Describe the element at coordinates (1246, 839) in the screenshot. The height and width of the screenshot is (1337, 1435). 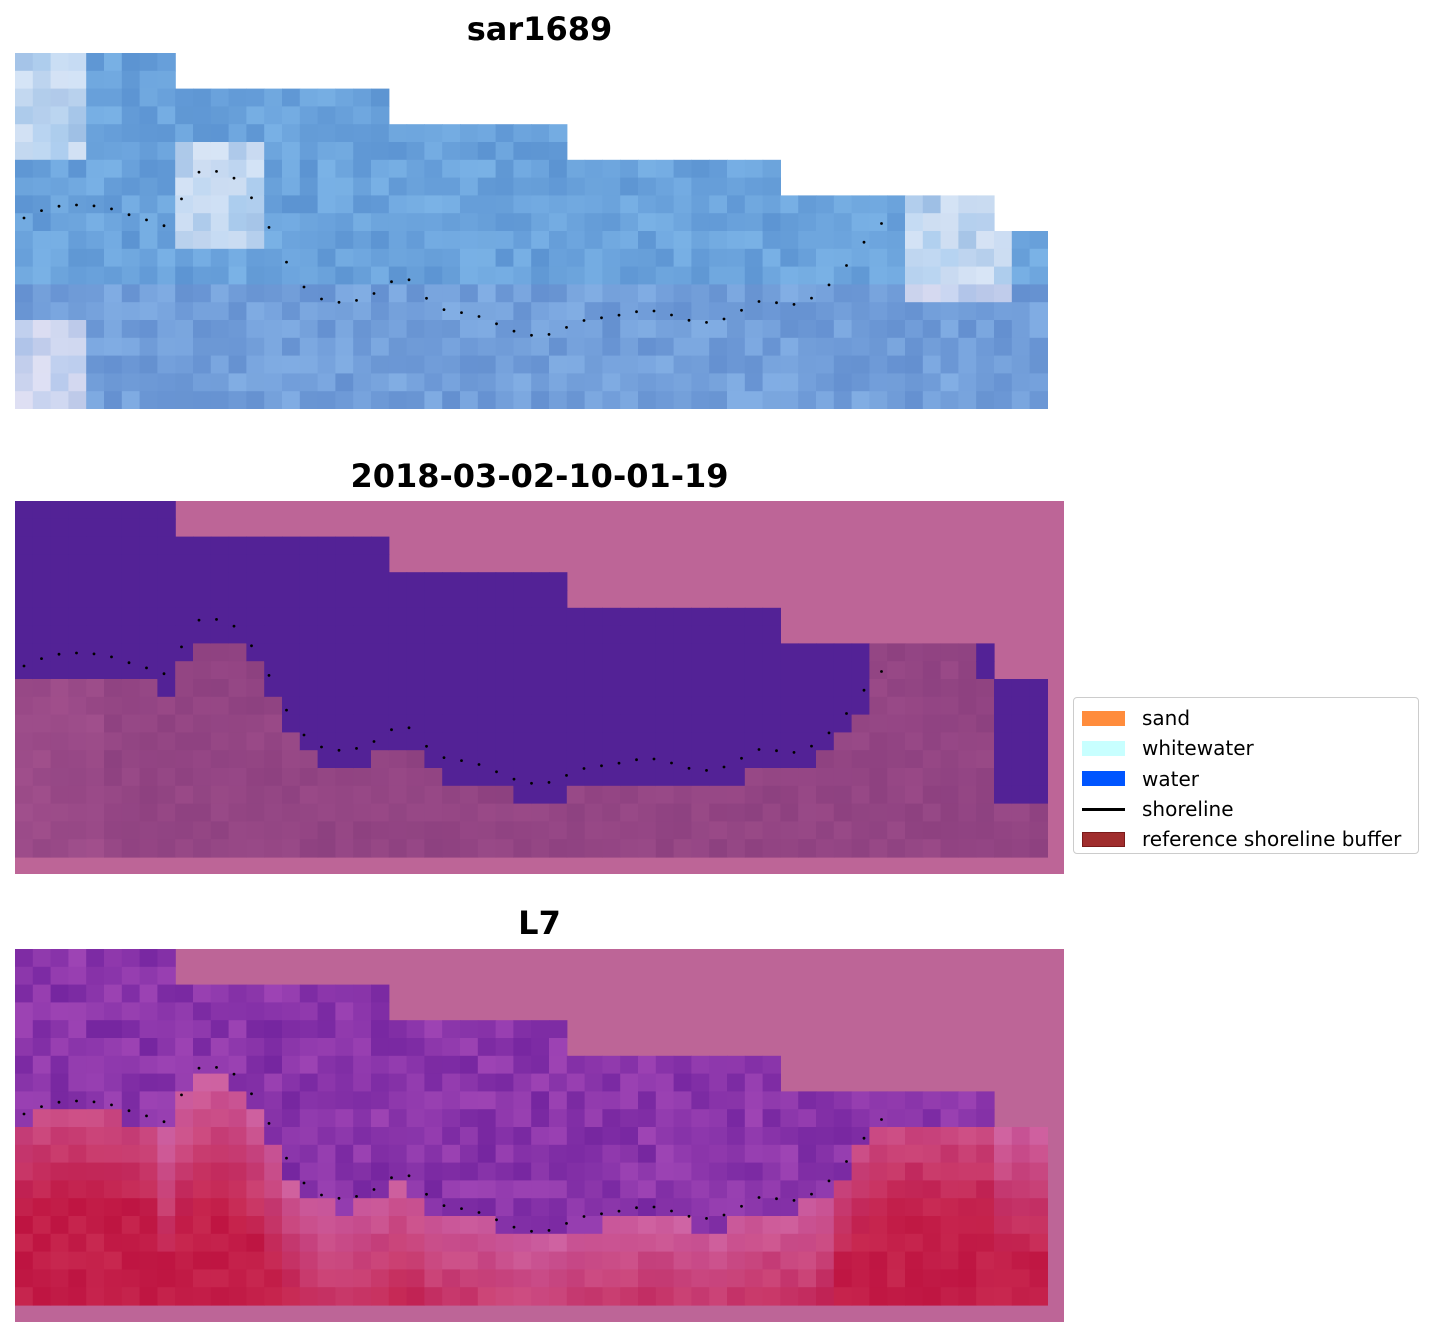
I see `legend-item-reference-shoreline-buffer: reference shoreline buffer` at that location.